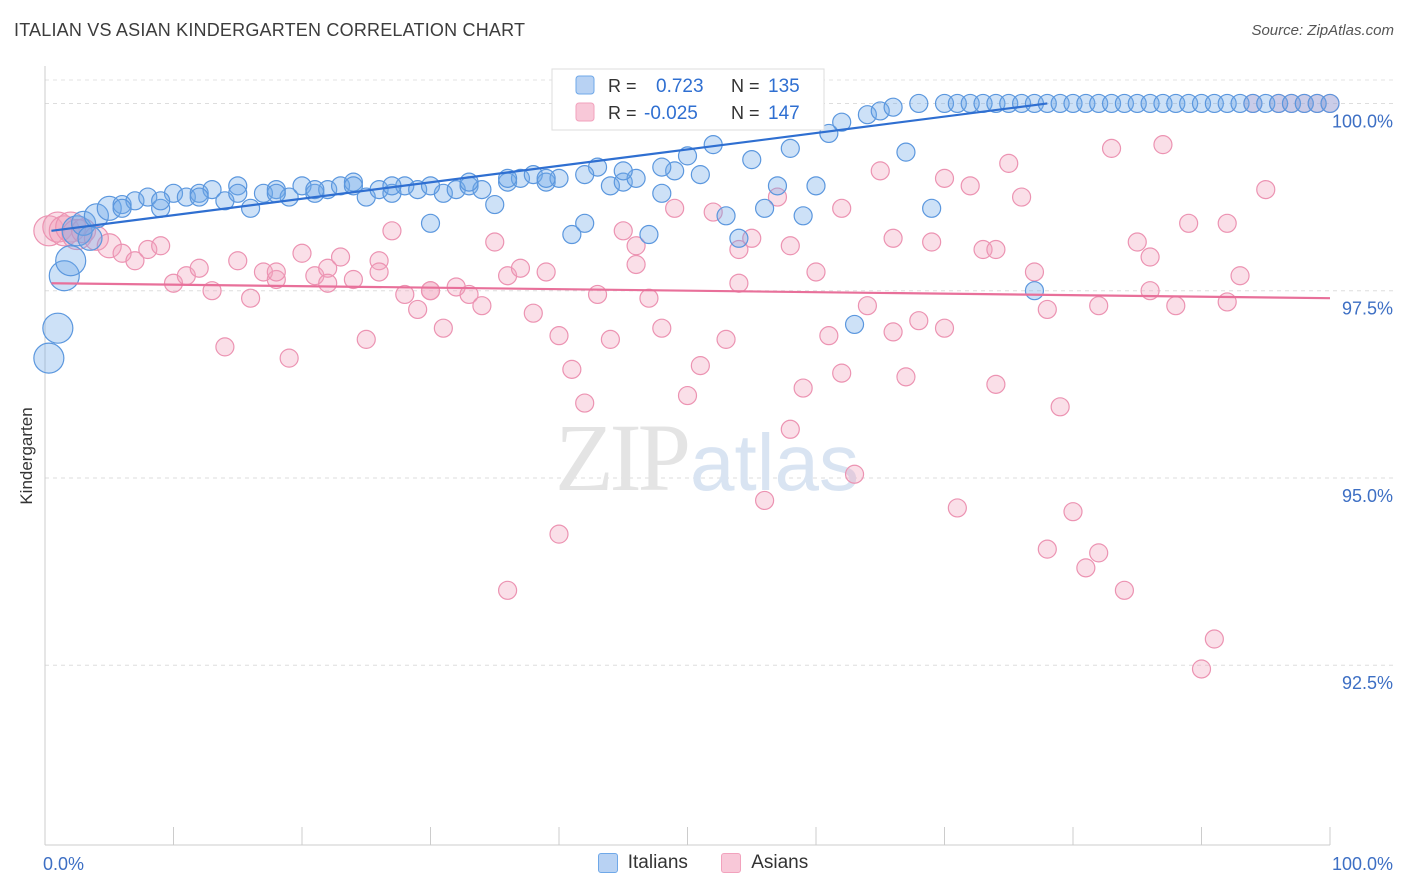 Image resolution: width=1406 pixels, height=892 pixels. I want to click on legend-n-label: N =, so click(745, 86).